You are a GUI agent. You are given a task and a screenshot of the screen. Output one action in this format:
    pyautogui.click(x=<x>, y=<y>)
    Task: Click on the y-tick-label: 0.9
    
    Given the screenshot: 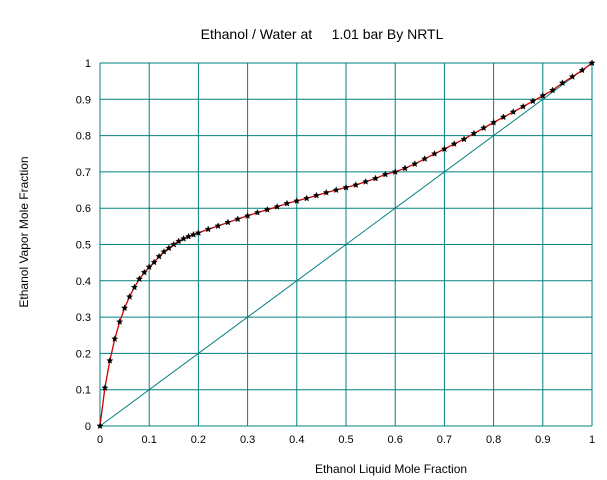 What is the action you would take?
    pyautogui.click(x=83, y=100)
    